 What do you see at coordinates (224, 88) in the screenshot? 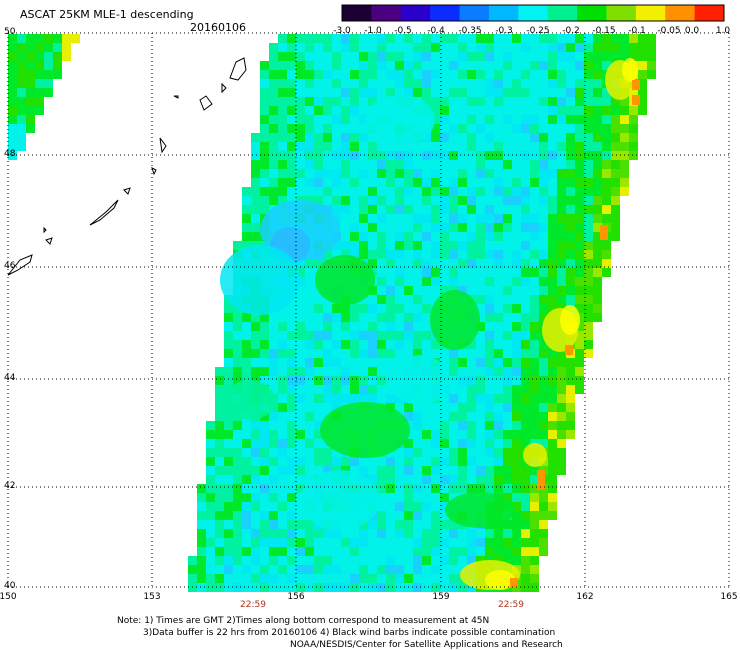
I see `coastline` at bounding box center [224, 88].